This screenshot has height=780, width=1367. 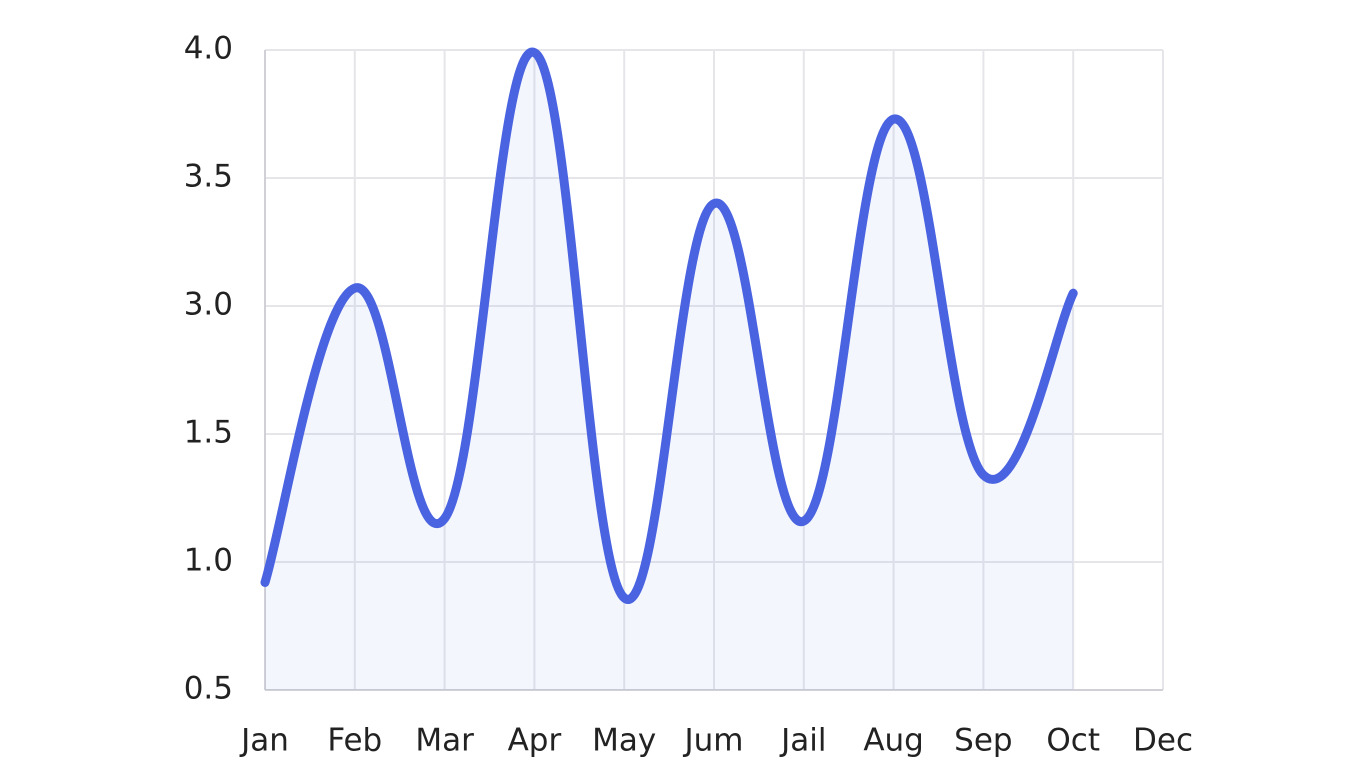 What do you see at coordinates (893, 741) in the screenshot?
I see `x-tick-label: Aug` at bounding box center [893, 741].